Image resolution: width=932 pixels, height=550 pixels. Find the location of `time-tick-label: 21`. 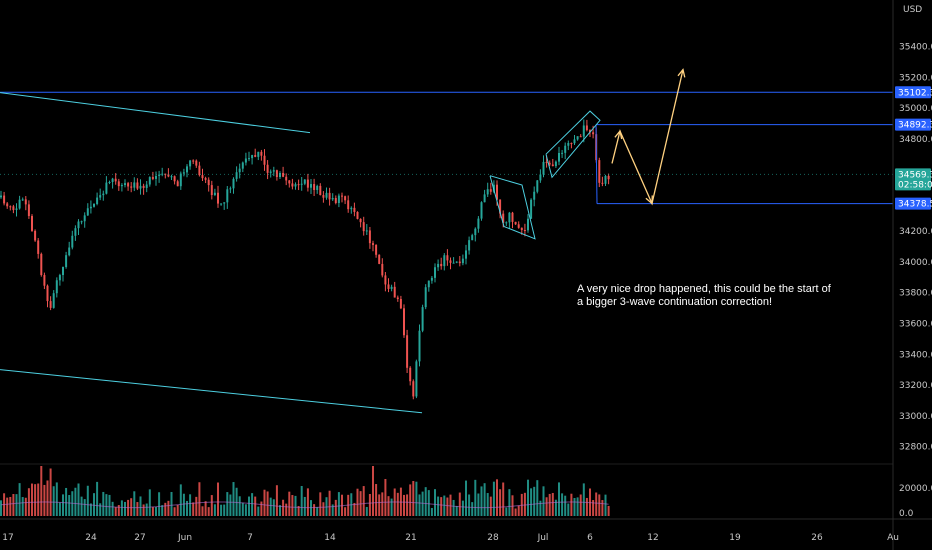

time-tick-label: 21 is located at coordinates (410, 538).